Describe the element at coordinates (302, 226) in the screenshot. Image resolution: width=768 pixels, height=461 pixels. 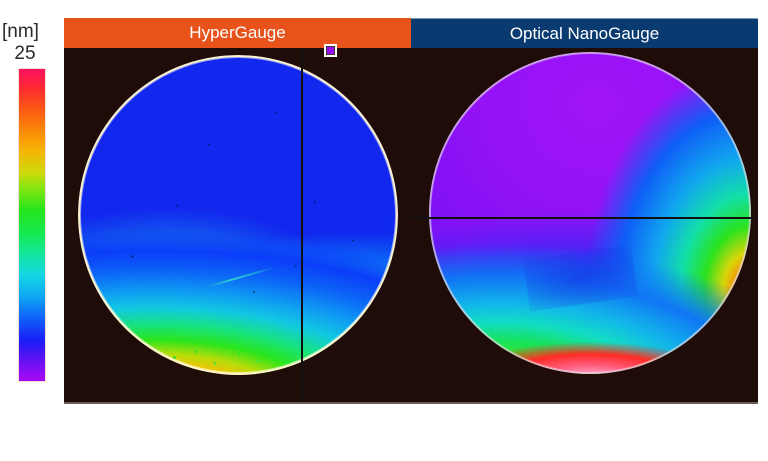
I see `crosshair-vertical-icon` at that location.